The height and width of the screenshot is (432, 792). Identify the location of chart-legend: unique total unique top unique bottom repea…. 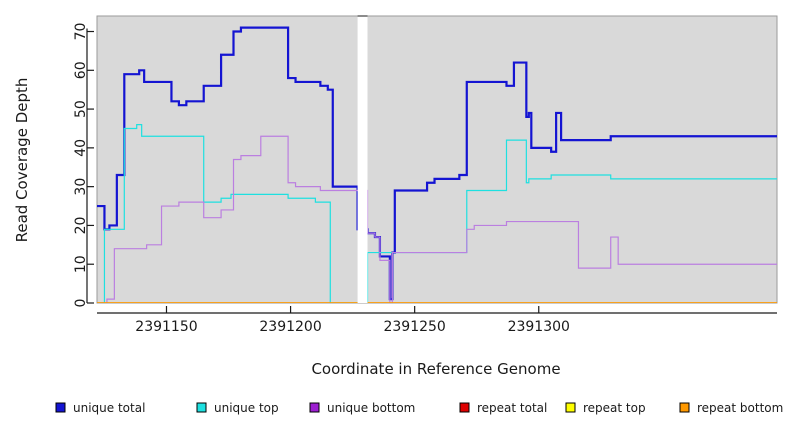
(419, 408).